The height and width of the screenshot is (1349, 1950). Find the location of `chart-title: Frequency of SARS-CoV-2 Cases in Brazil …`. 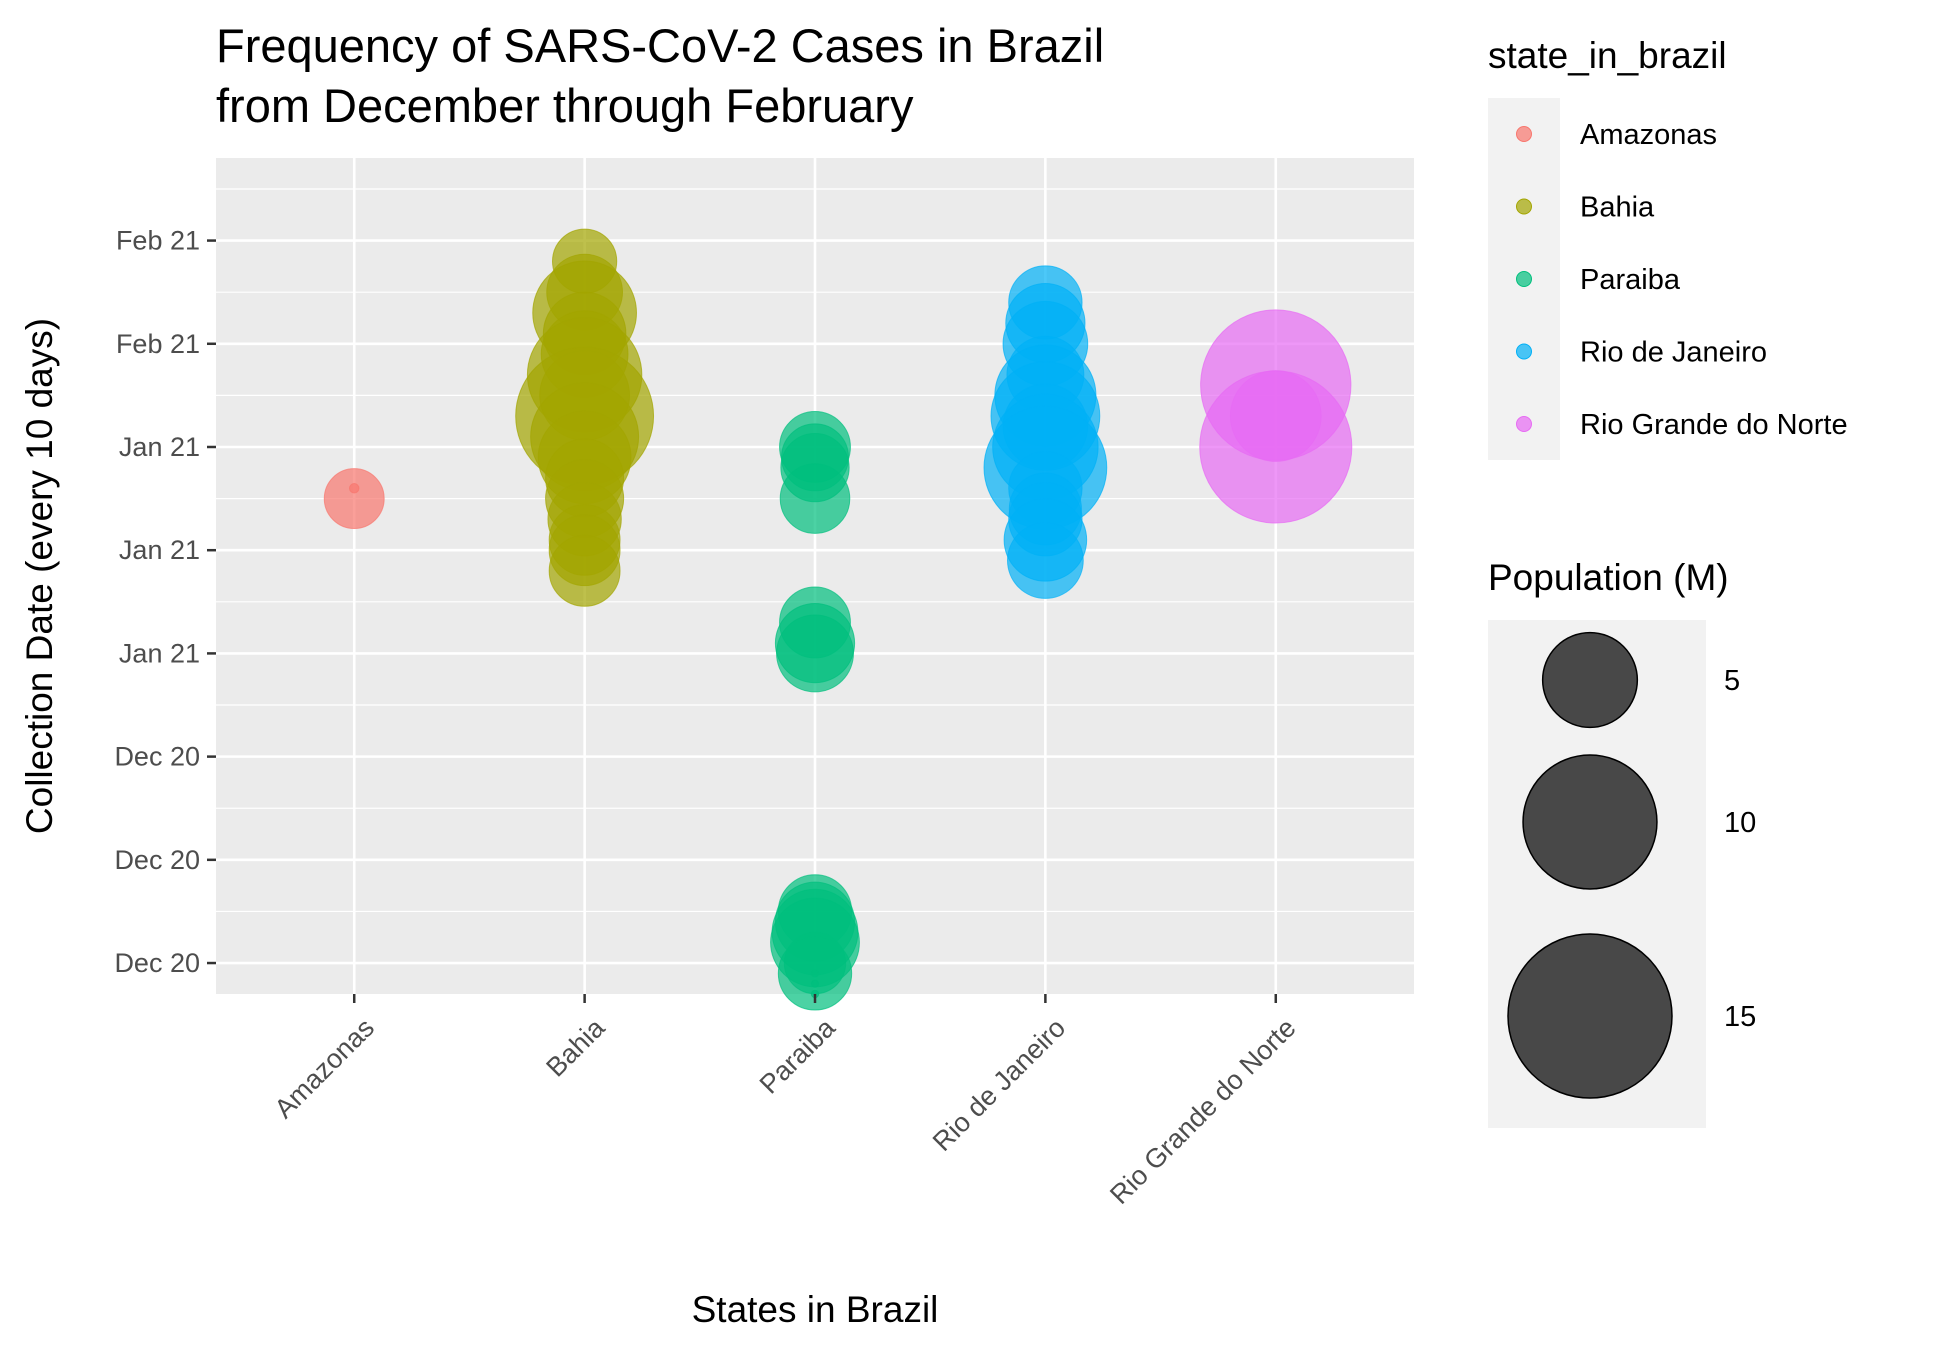

chart-title: Frequency of SARS-CoV-2 Cases in Brazil … is located at coordinates (660, 75).